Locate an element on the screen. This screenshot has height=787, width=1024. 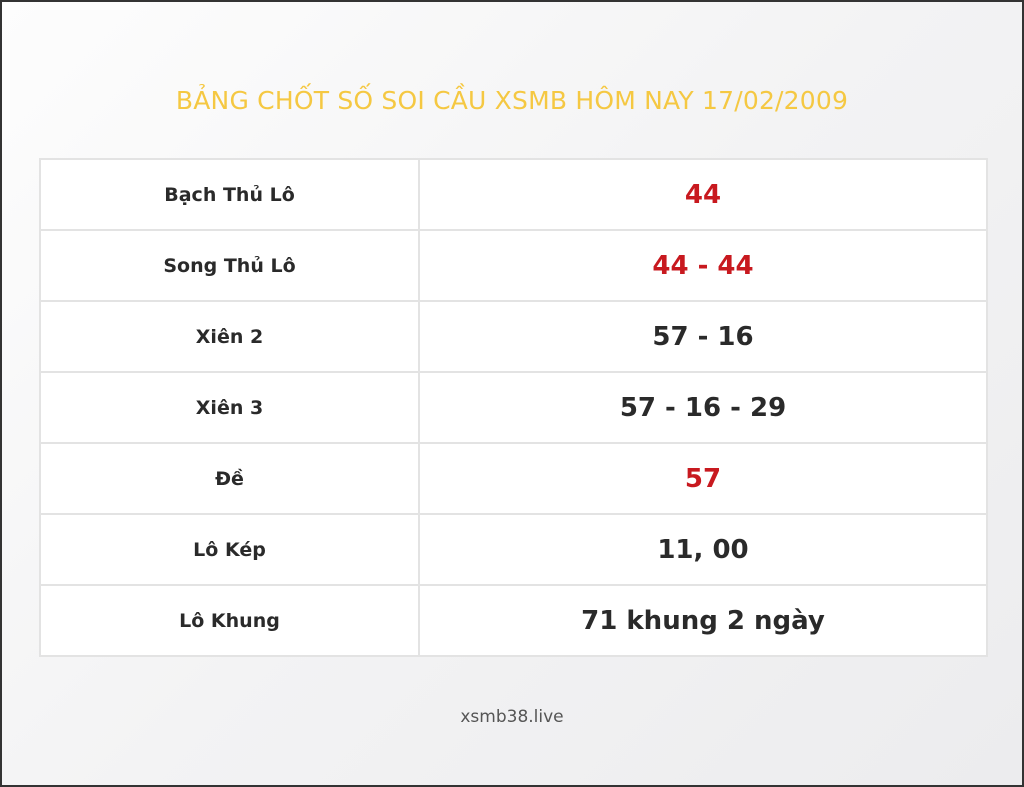
row-label: Đề is located at coordinates (229, 478).